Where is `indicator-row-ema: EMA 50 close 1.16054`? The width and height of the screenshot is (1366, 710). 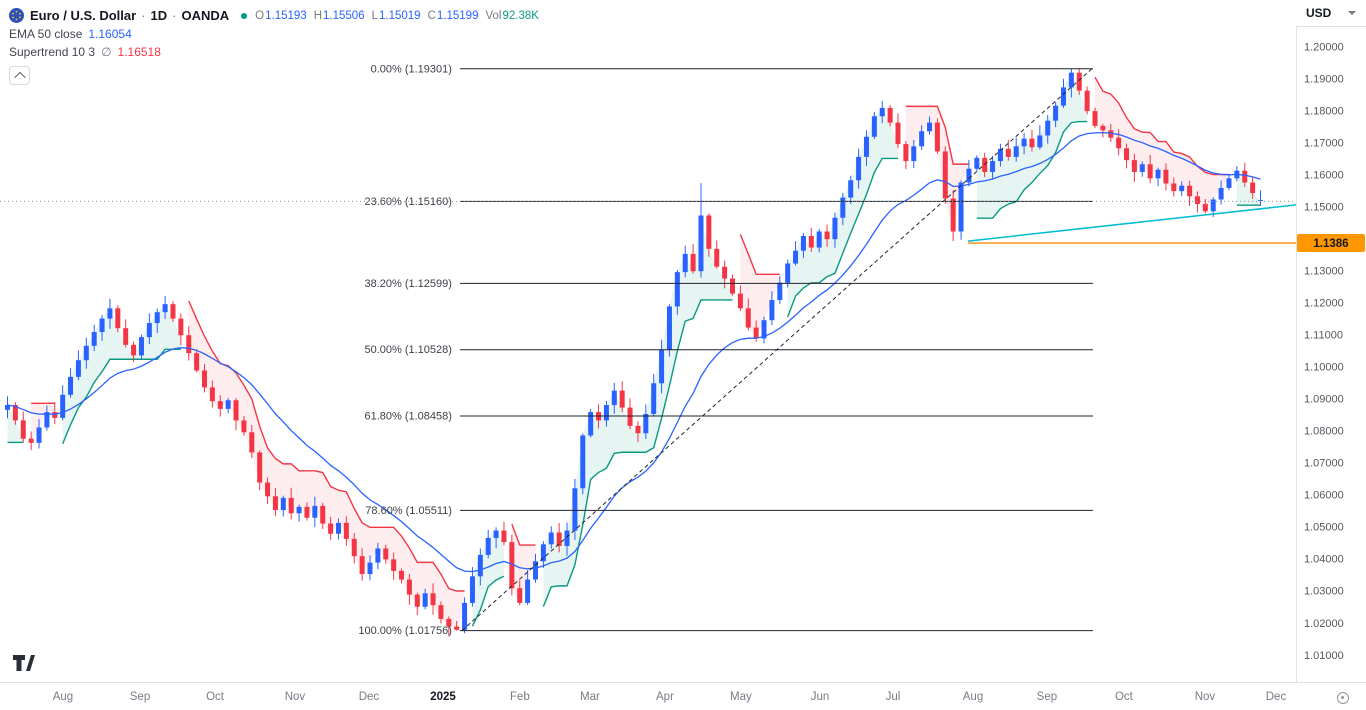
indicator-row-ema: EMA 50 close 1.16054 is located at coordinates (276, 33).